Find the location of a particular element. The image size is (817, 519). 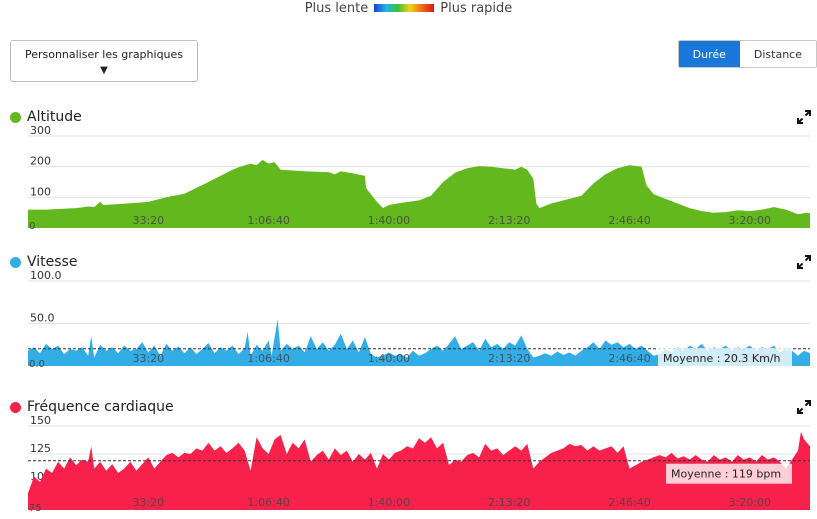

altitude-panel-title: Altitude is located at coordinates (46, 117).